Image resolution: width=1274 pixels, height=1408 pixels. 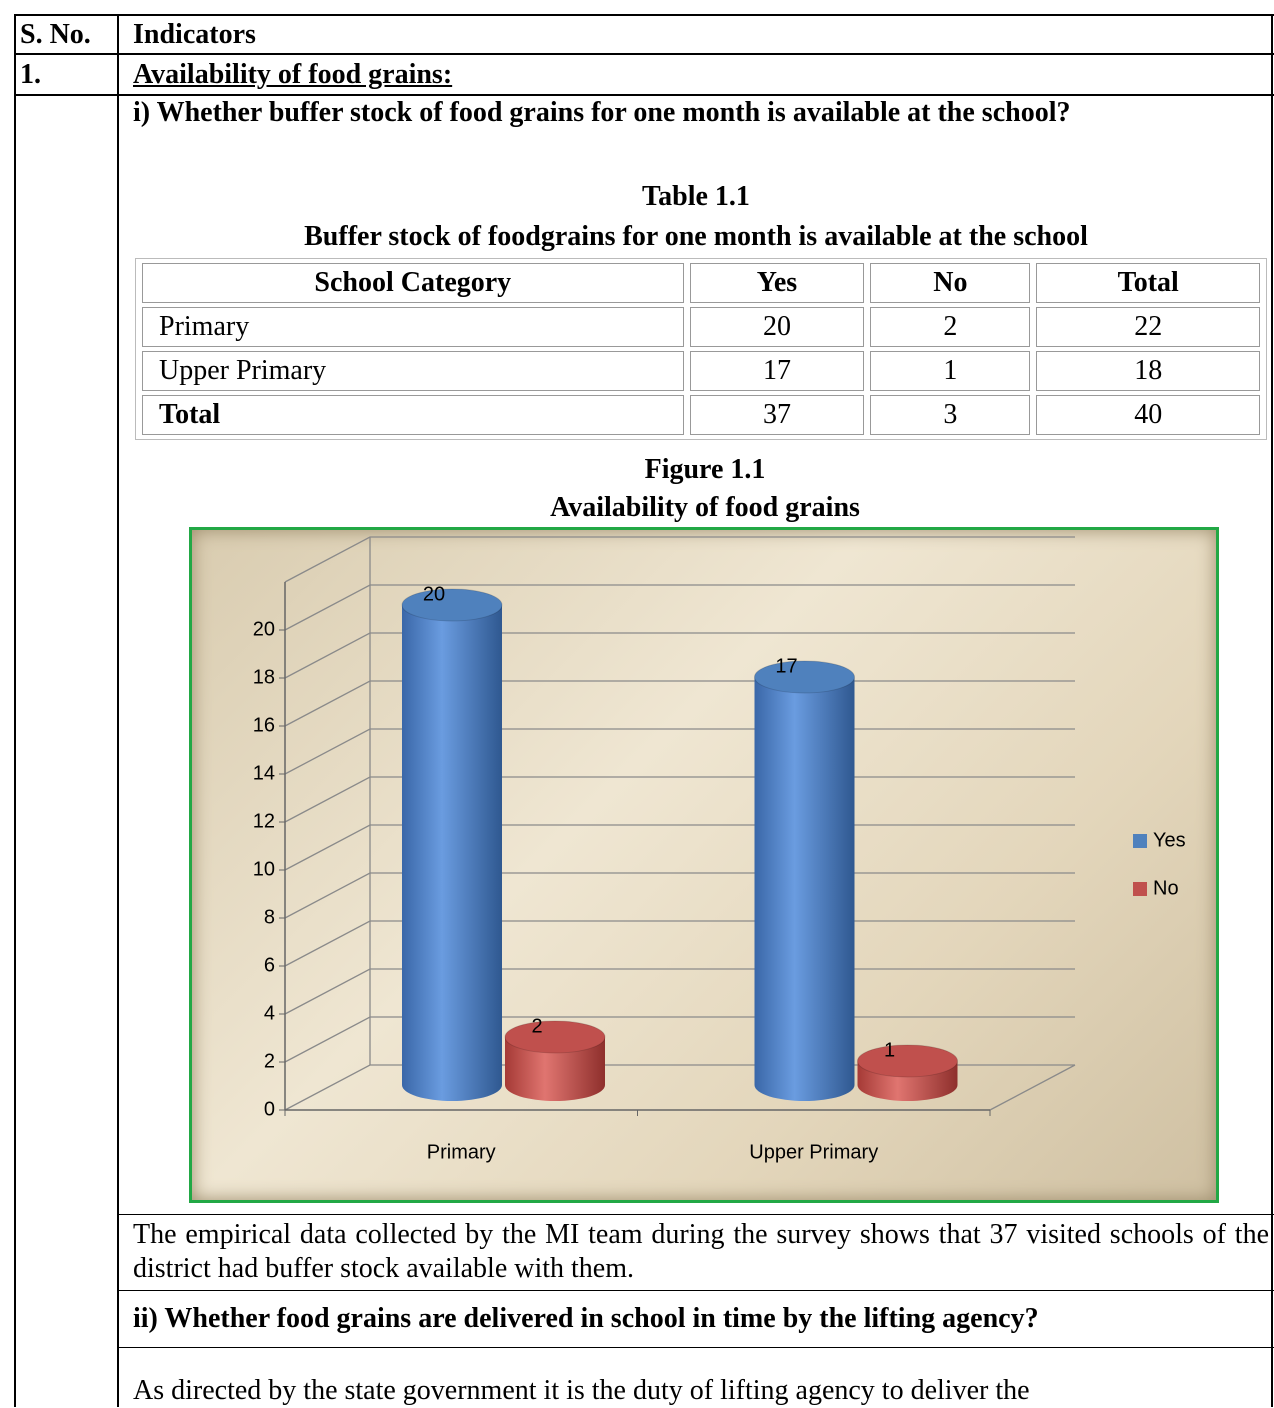 I want to click on y-tick-label: 12, so click(x=264, y=821).